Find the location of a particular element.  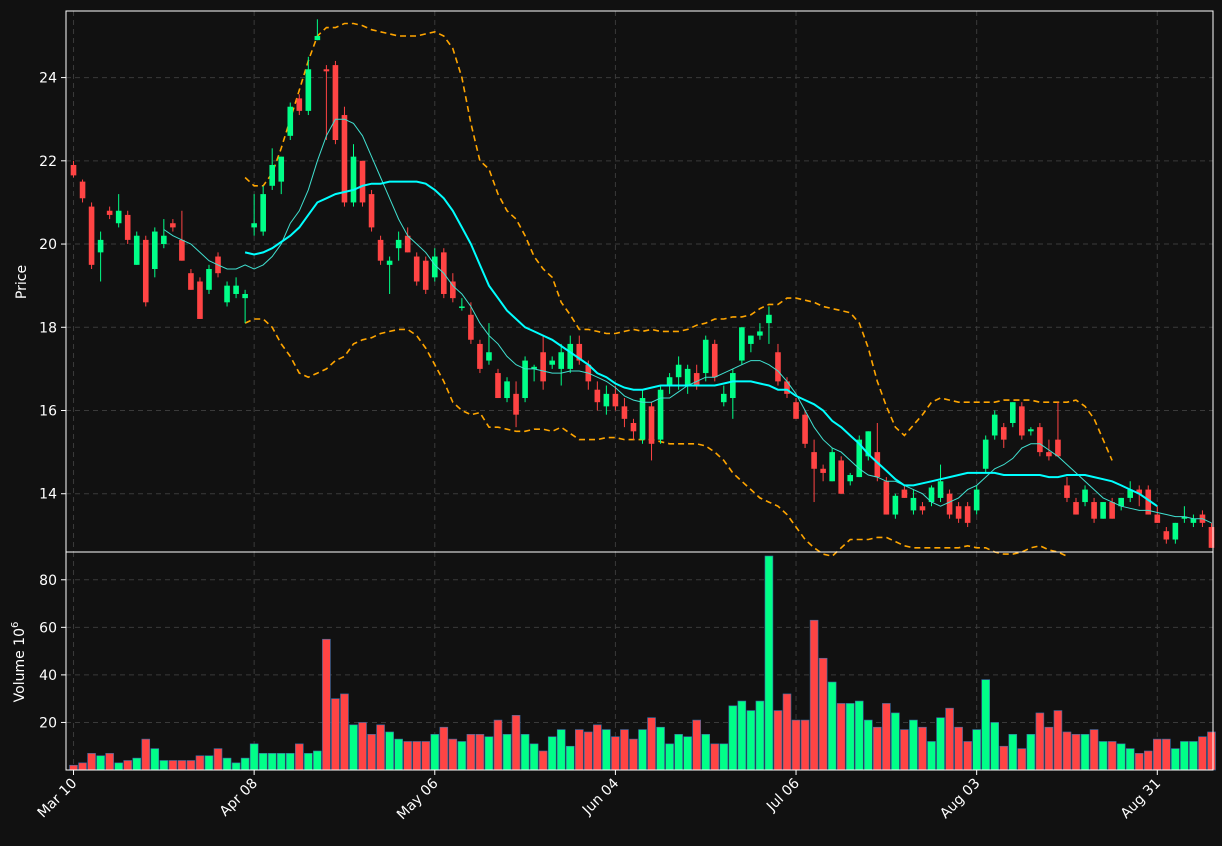

volume-axis-label-exponent: 6 is located at coordinates (15, 625).